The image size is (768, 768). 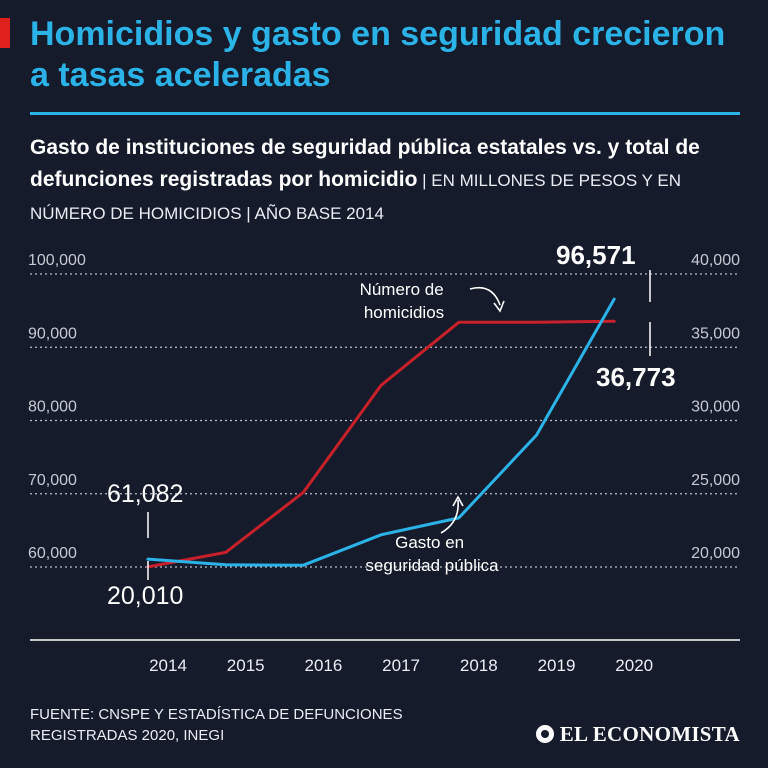 What do you see at coordinates (449, 516) in the screenshot?
I see `gasto-label-arrow` at bounding box center [449, 516].